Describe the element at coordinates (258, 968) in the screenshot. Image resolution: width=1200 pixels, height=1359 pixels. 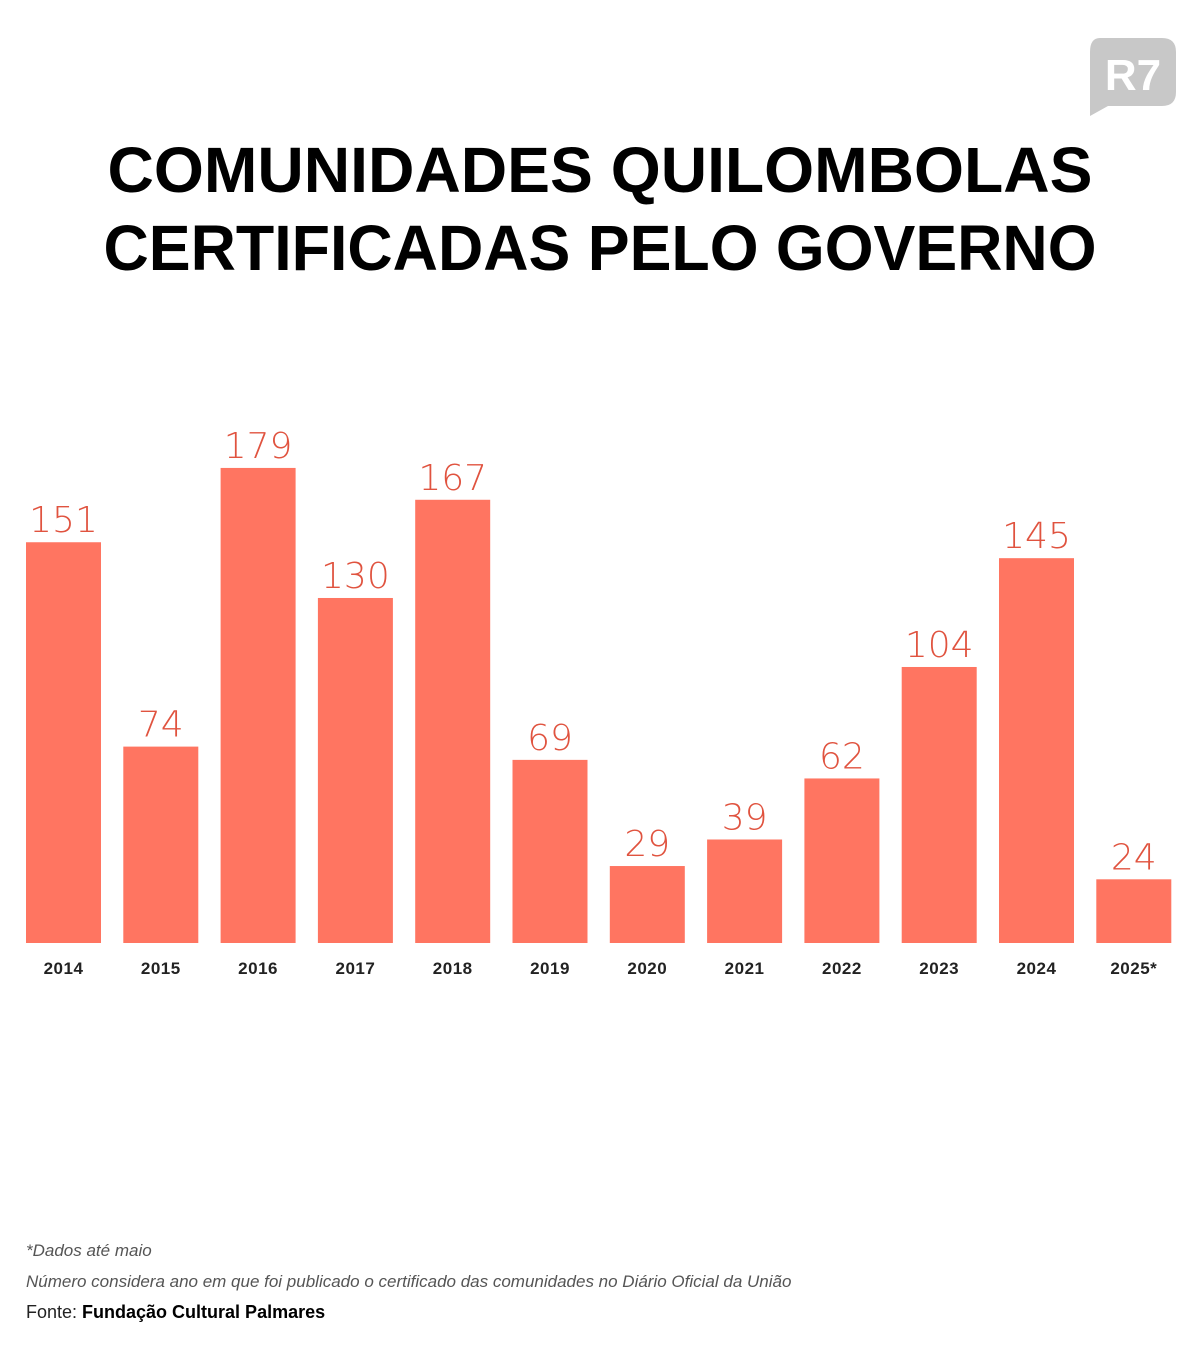
I see `x-tick-label: 2016` at that location.